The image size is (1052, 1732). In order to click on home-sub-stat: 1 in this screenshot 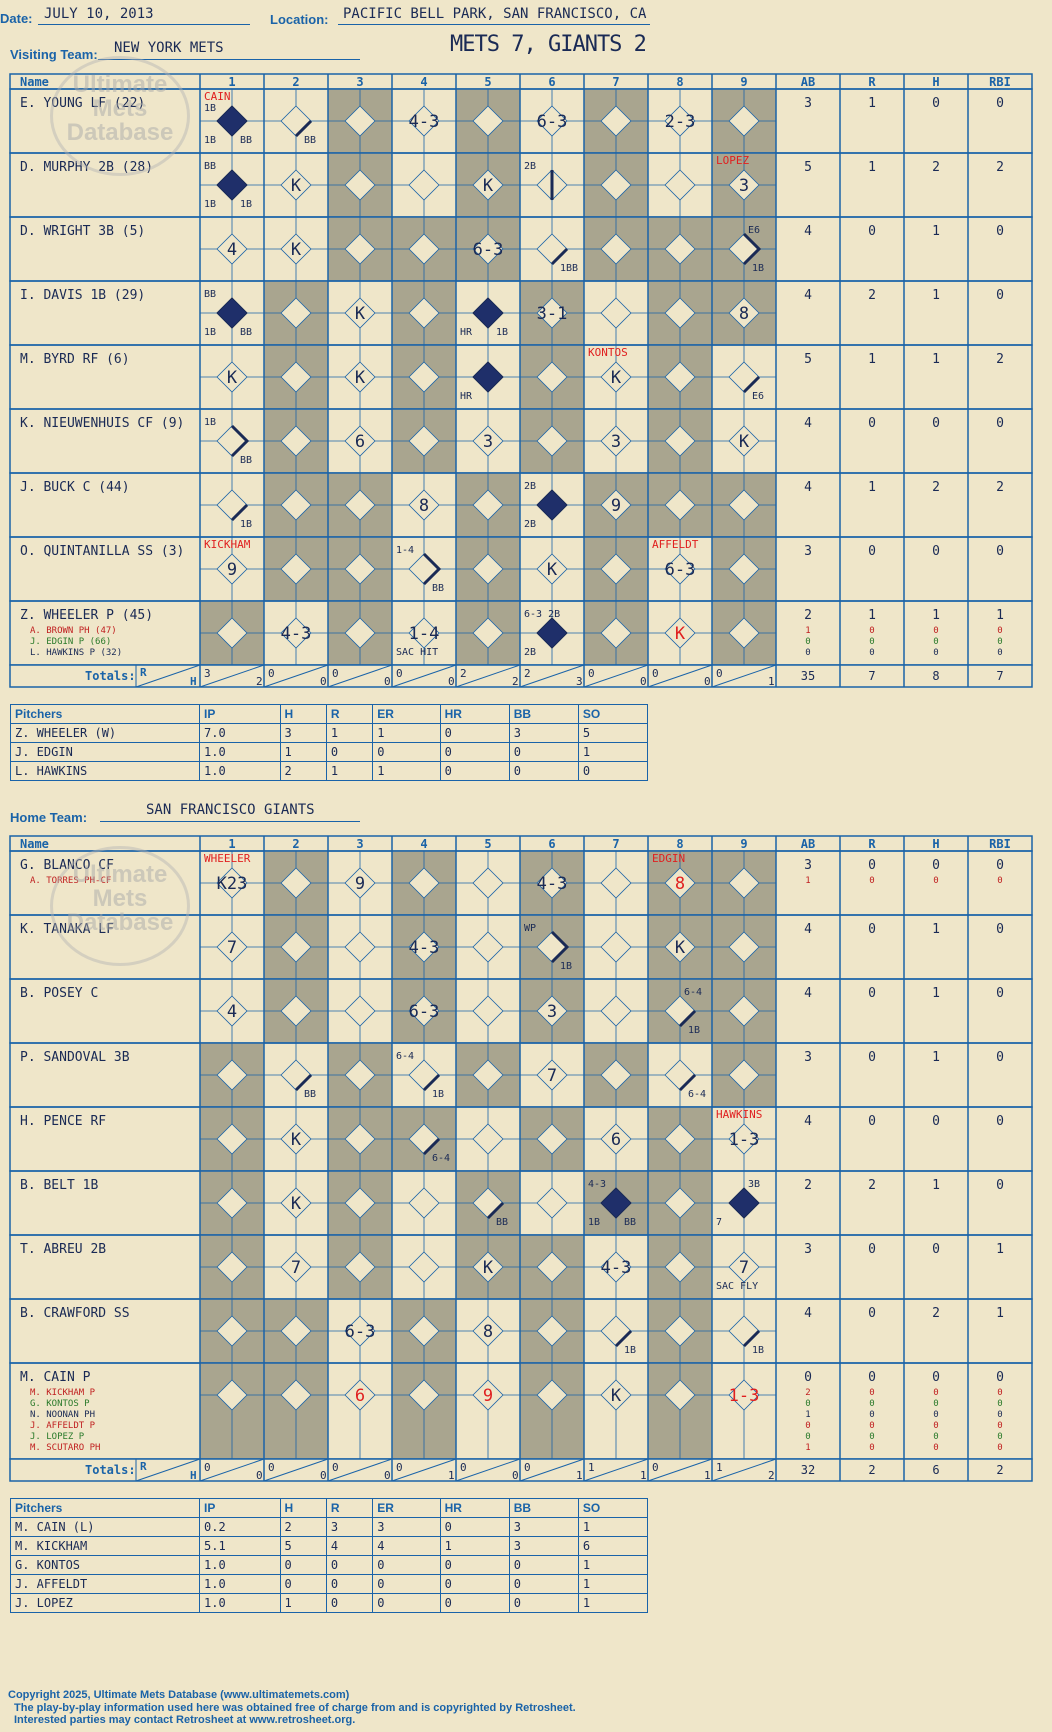, I will do `click(807, 1448)`.